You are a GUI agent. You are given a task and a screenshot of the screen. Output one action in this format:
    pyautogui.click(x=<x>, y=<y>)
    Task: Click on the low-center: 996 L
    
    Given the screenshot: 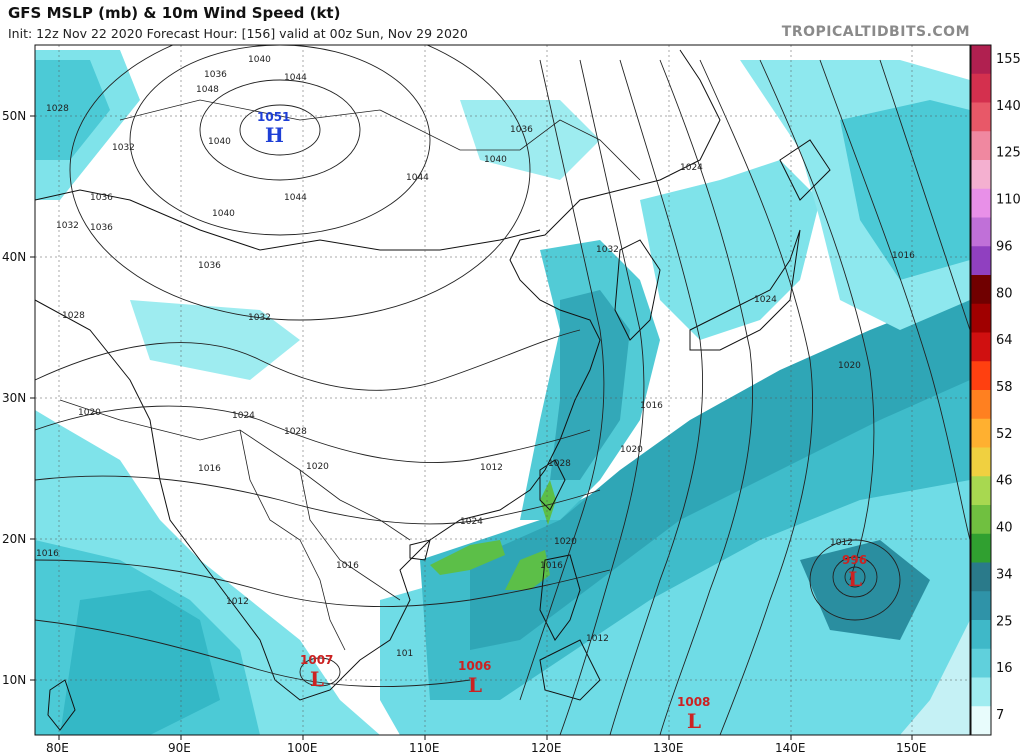 What is the action you would take?
    pyautogui.click(x=854, y=572)
    